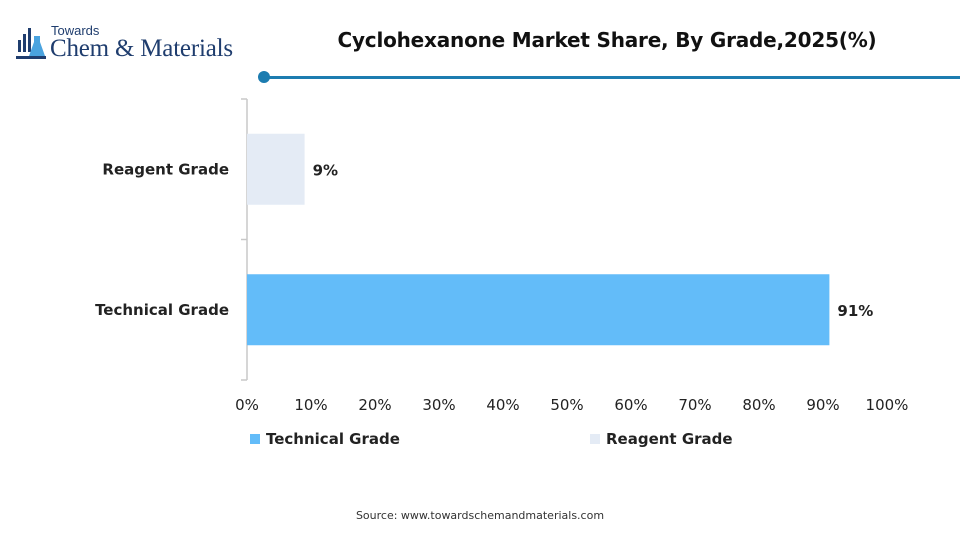  I want to click on x-tick-label: 0%, so click(247, 405).